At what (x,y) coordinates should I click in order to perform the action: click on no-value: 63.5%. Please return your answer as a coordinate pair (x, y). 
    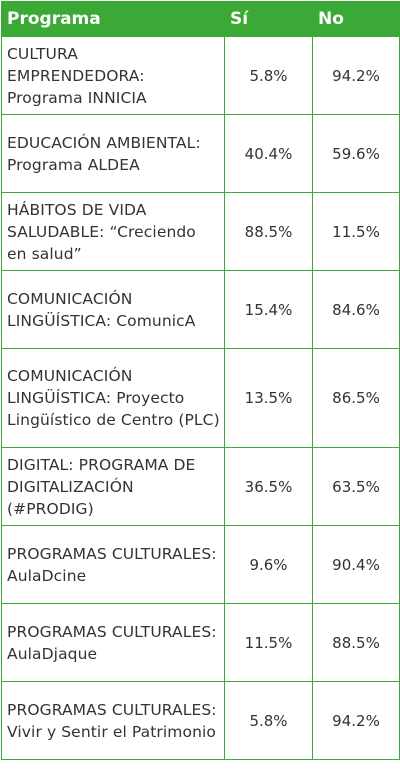
    Looking at the image, I should click on (356, 486).